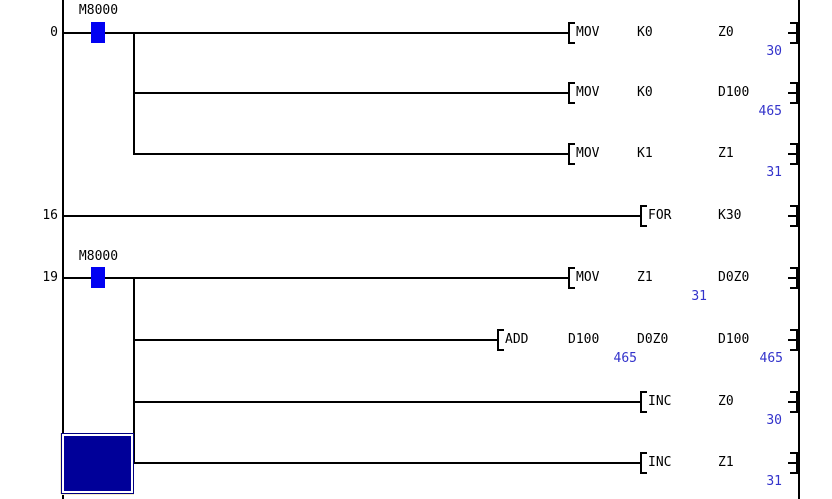  What do you see at coordinates (730, 215) in the screenshot?
I see `operand: K30` at bounding box center [730, 215].